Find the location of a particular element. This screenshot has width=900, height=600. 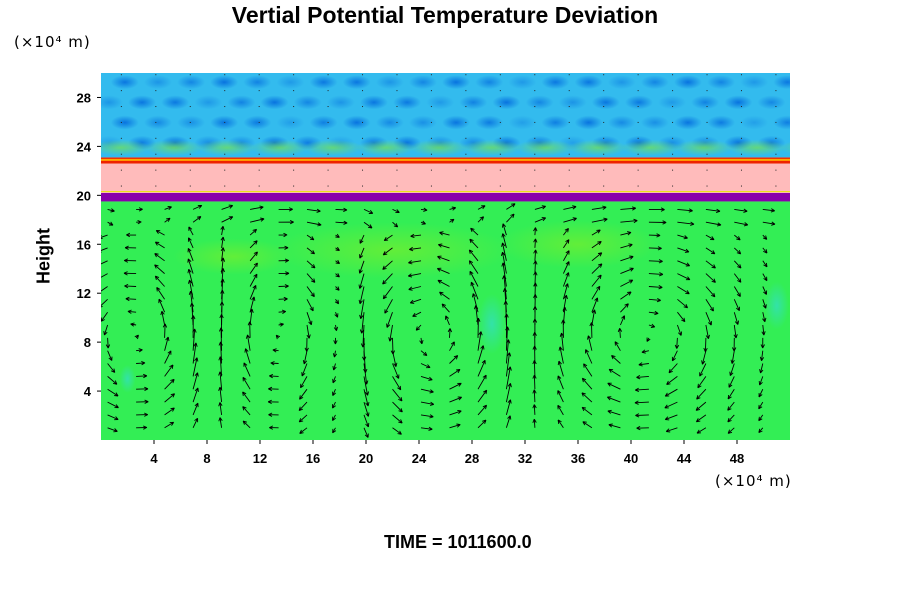

x-tick-label-5: 24 is located at coordinates (419, 458).